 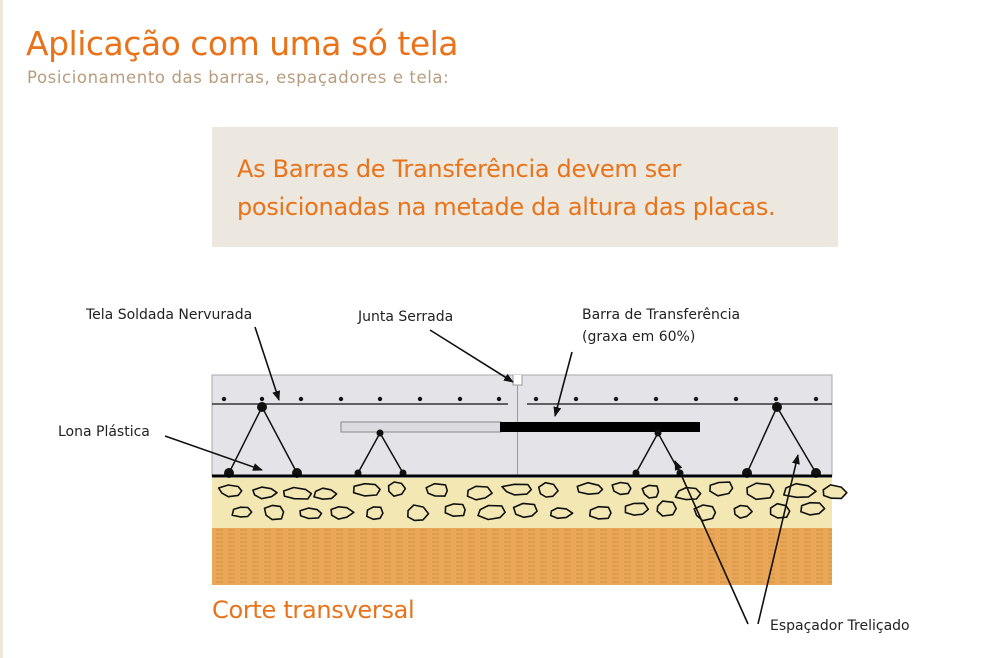 I want to click on label-dowel-note: (graxa em 60%), so click(x=639, y=337).